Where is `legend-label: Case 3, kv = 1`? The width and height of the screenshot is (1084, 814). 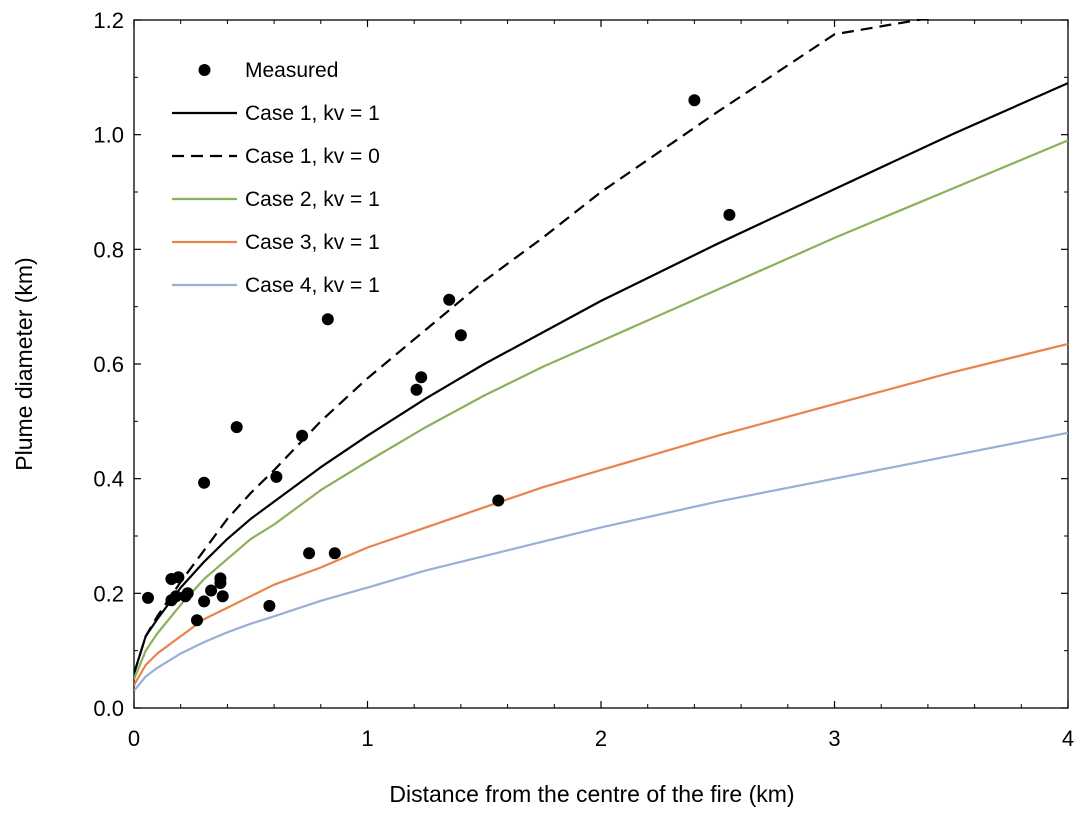 legend-label: Case 3, kv = 1 is located at coordinates (312, 242).